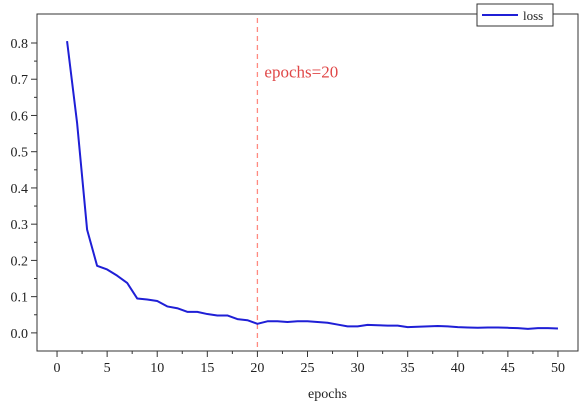 Image resolution: width=585 pixels, height=406 pixels. Describe the element at coordinates (20, 153) in the screenshot. I see `y-tick-label-0.5: 0.5` at that location.